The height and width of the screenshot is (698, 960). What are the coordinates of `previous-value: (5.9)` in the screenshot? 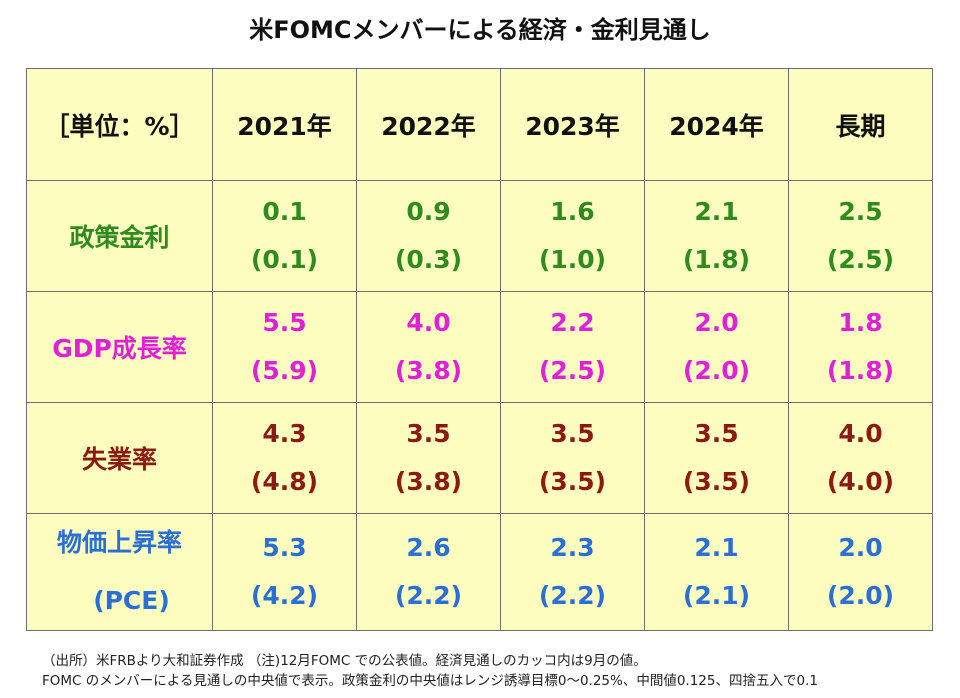 It's located at (284, 370).